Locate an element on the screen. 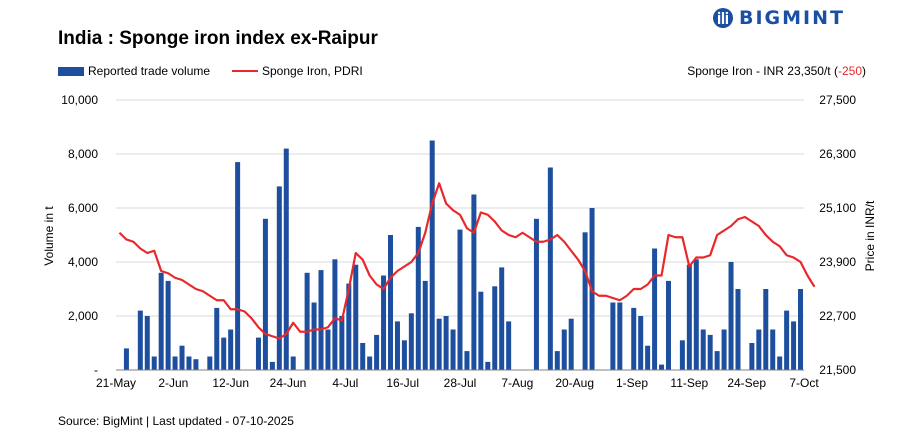  legend-item-price: Sponge Iron, PDRI is located at coordinates (297, 71).